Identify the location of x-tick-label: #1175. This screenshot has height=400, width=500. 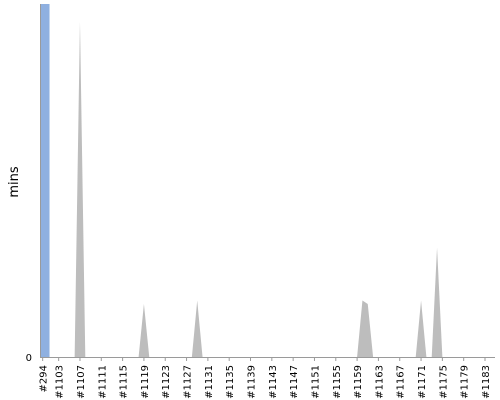
(443, 382).